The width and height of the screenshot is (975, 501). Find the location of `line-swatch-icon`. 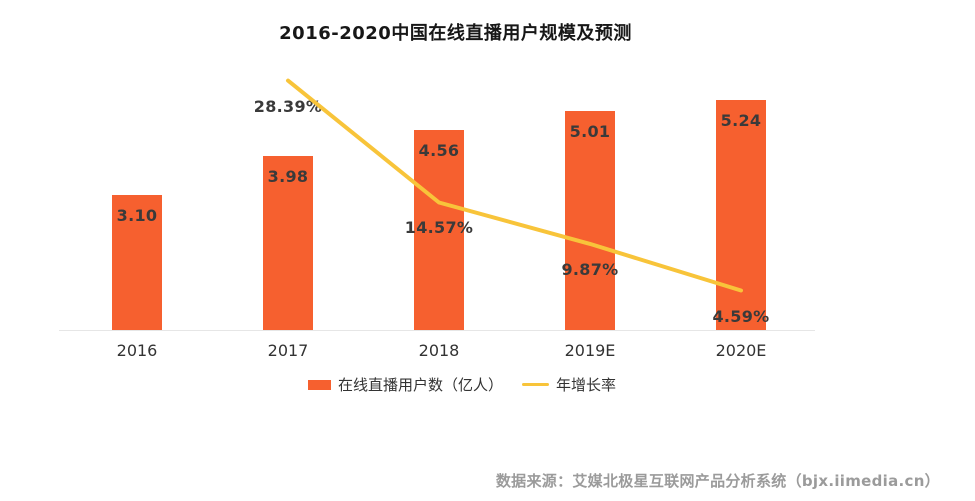

line-swatch-icon is located at coordinates (536, 384).